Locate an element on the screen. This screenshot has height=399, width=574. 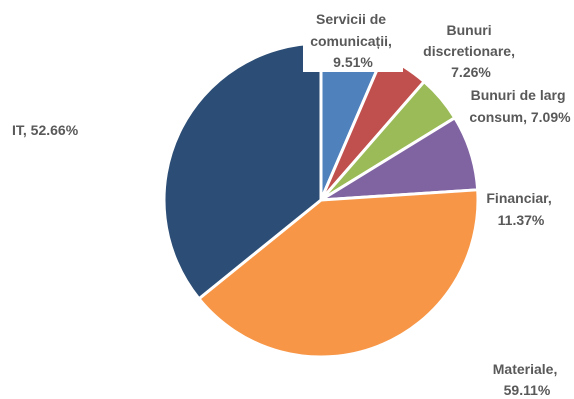
label-line: Bunuri is located at coordinates (469, 30).